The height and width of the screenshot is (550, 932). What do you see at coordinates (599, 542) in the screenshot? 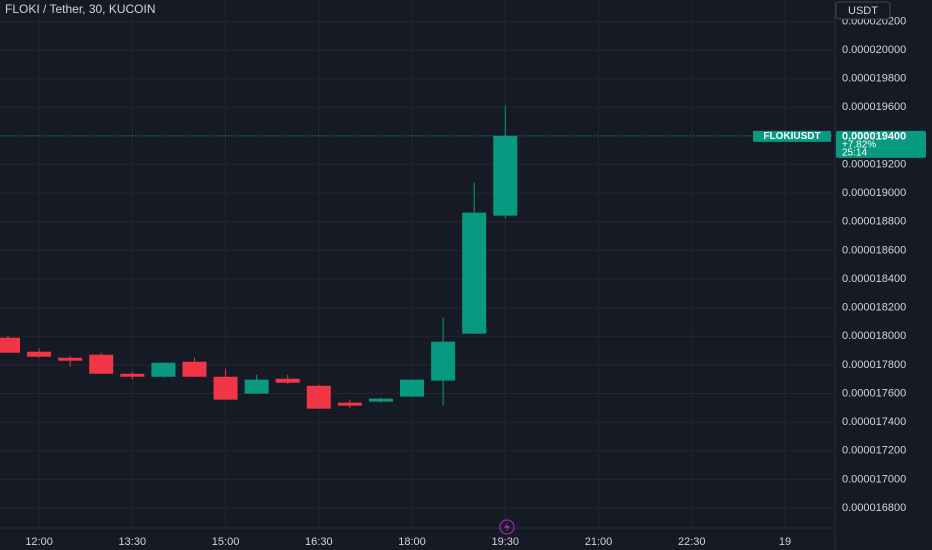
I see `x-tick-label: 21:00` at bounding box center [599, 542].